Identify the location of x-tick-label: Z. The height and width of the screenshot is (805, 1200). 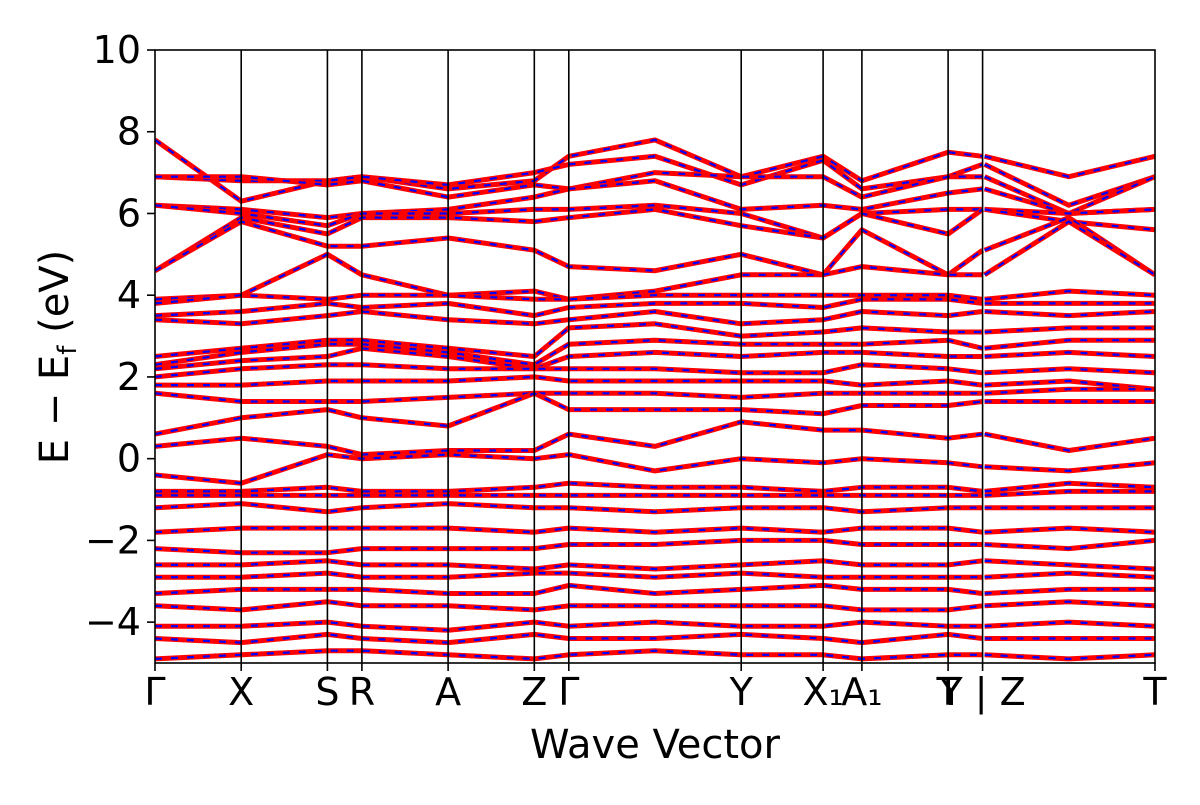
(534, 692).